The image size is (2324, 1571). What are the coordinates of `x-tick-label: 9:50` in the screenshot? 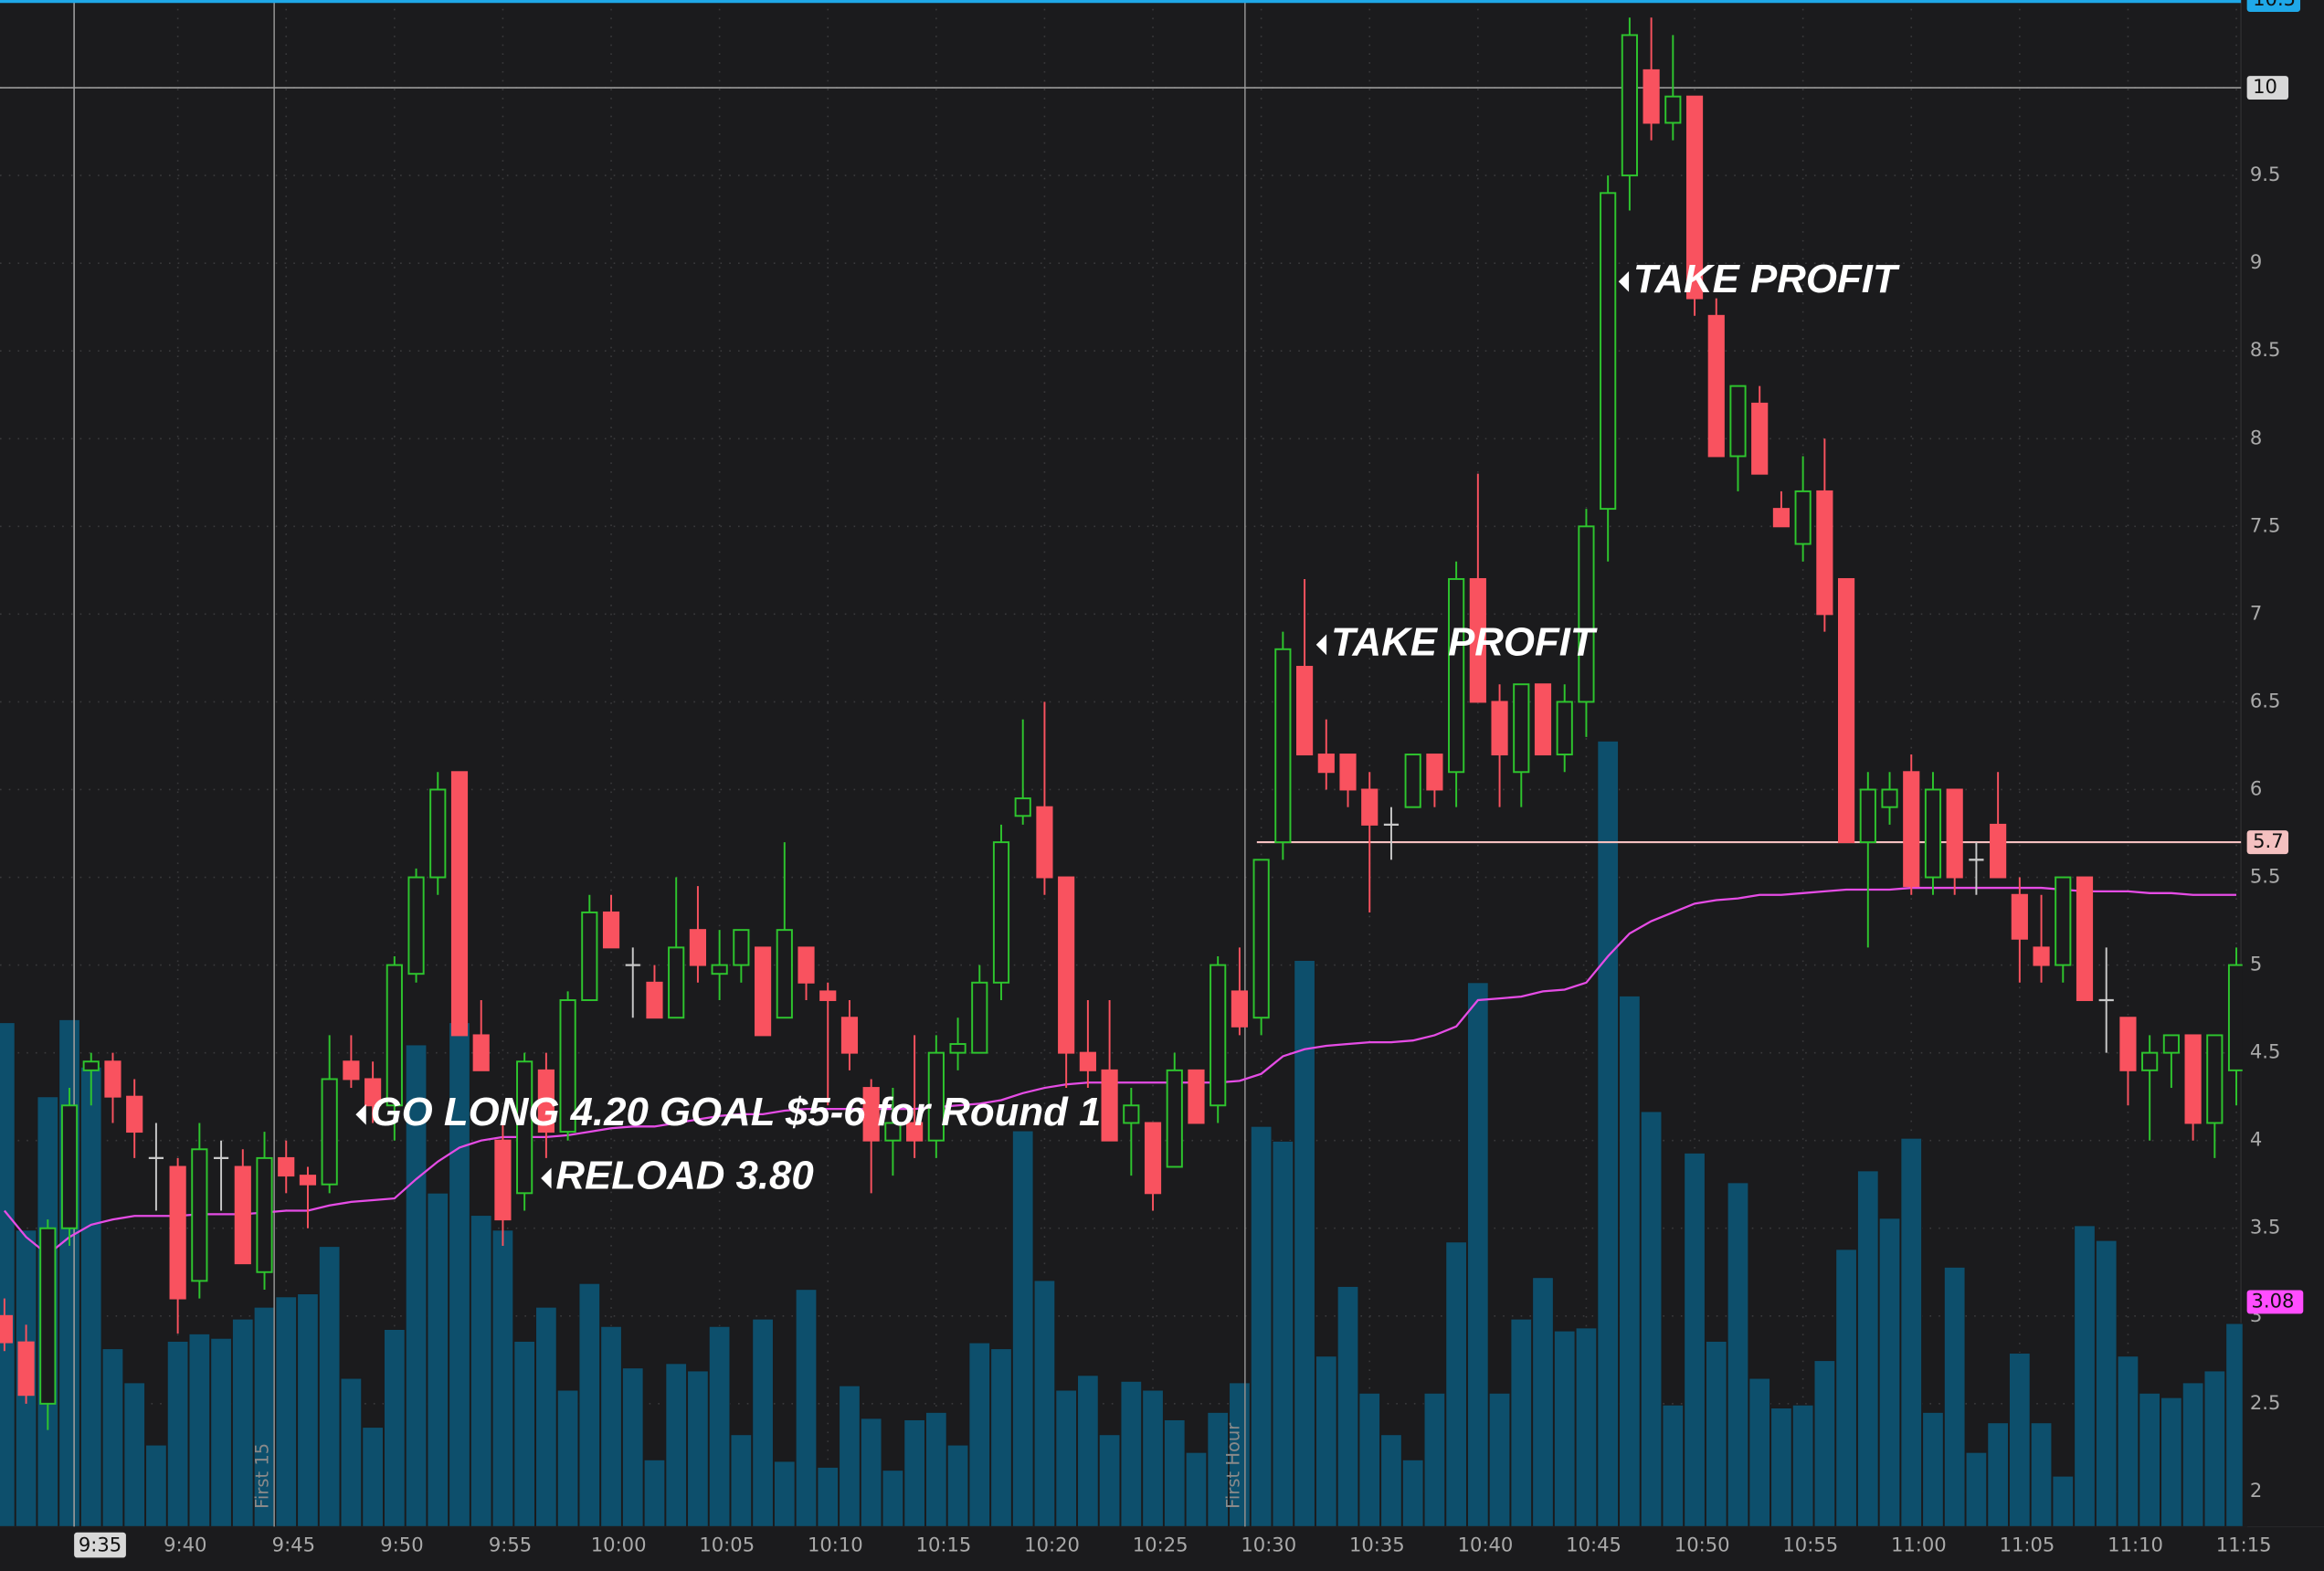 It's located at (401, 1544).